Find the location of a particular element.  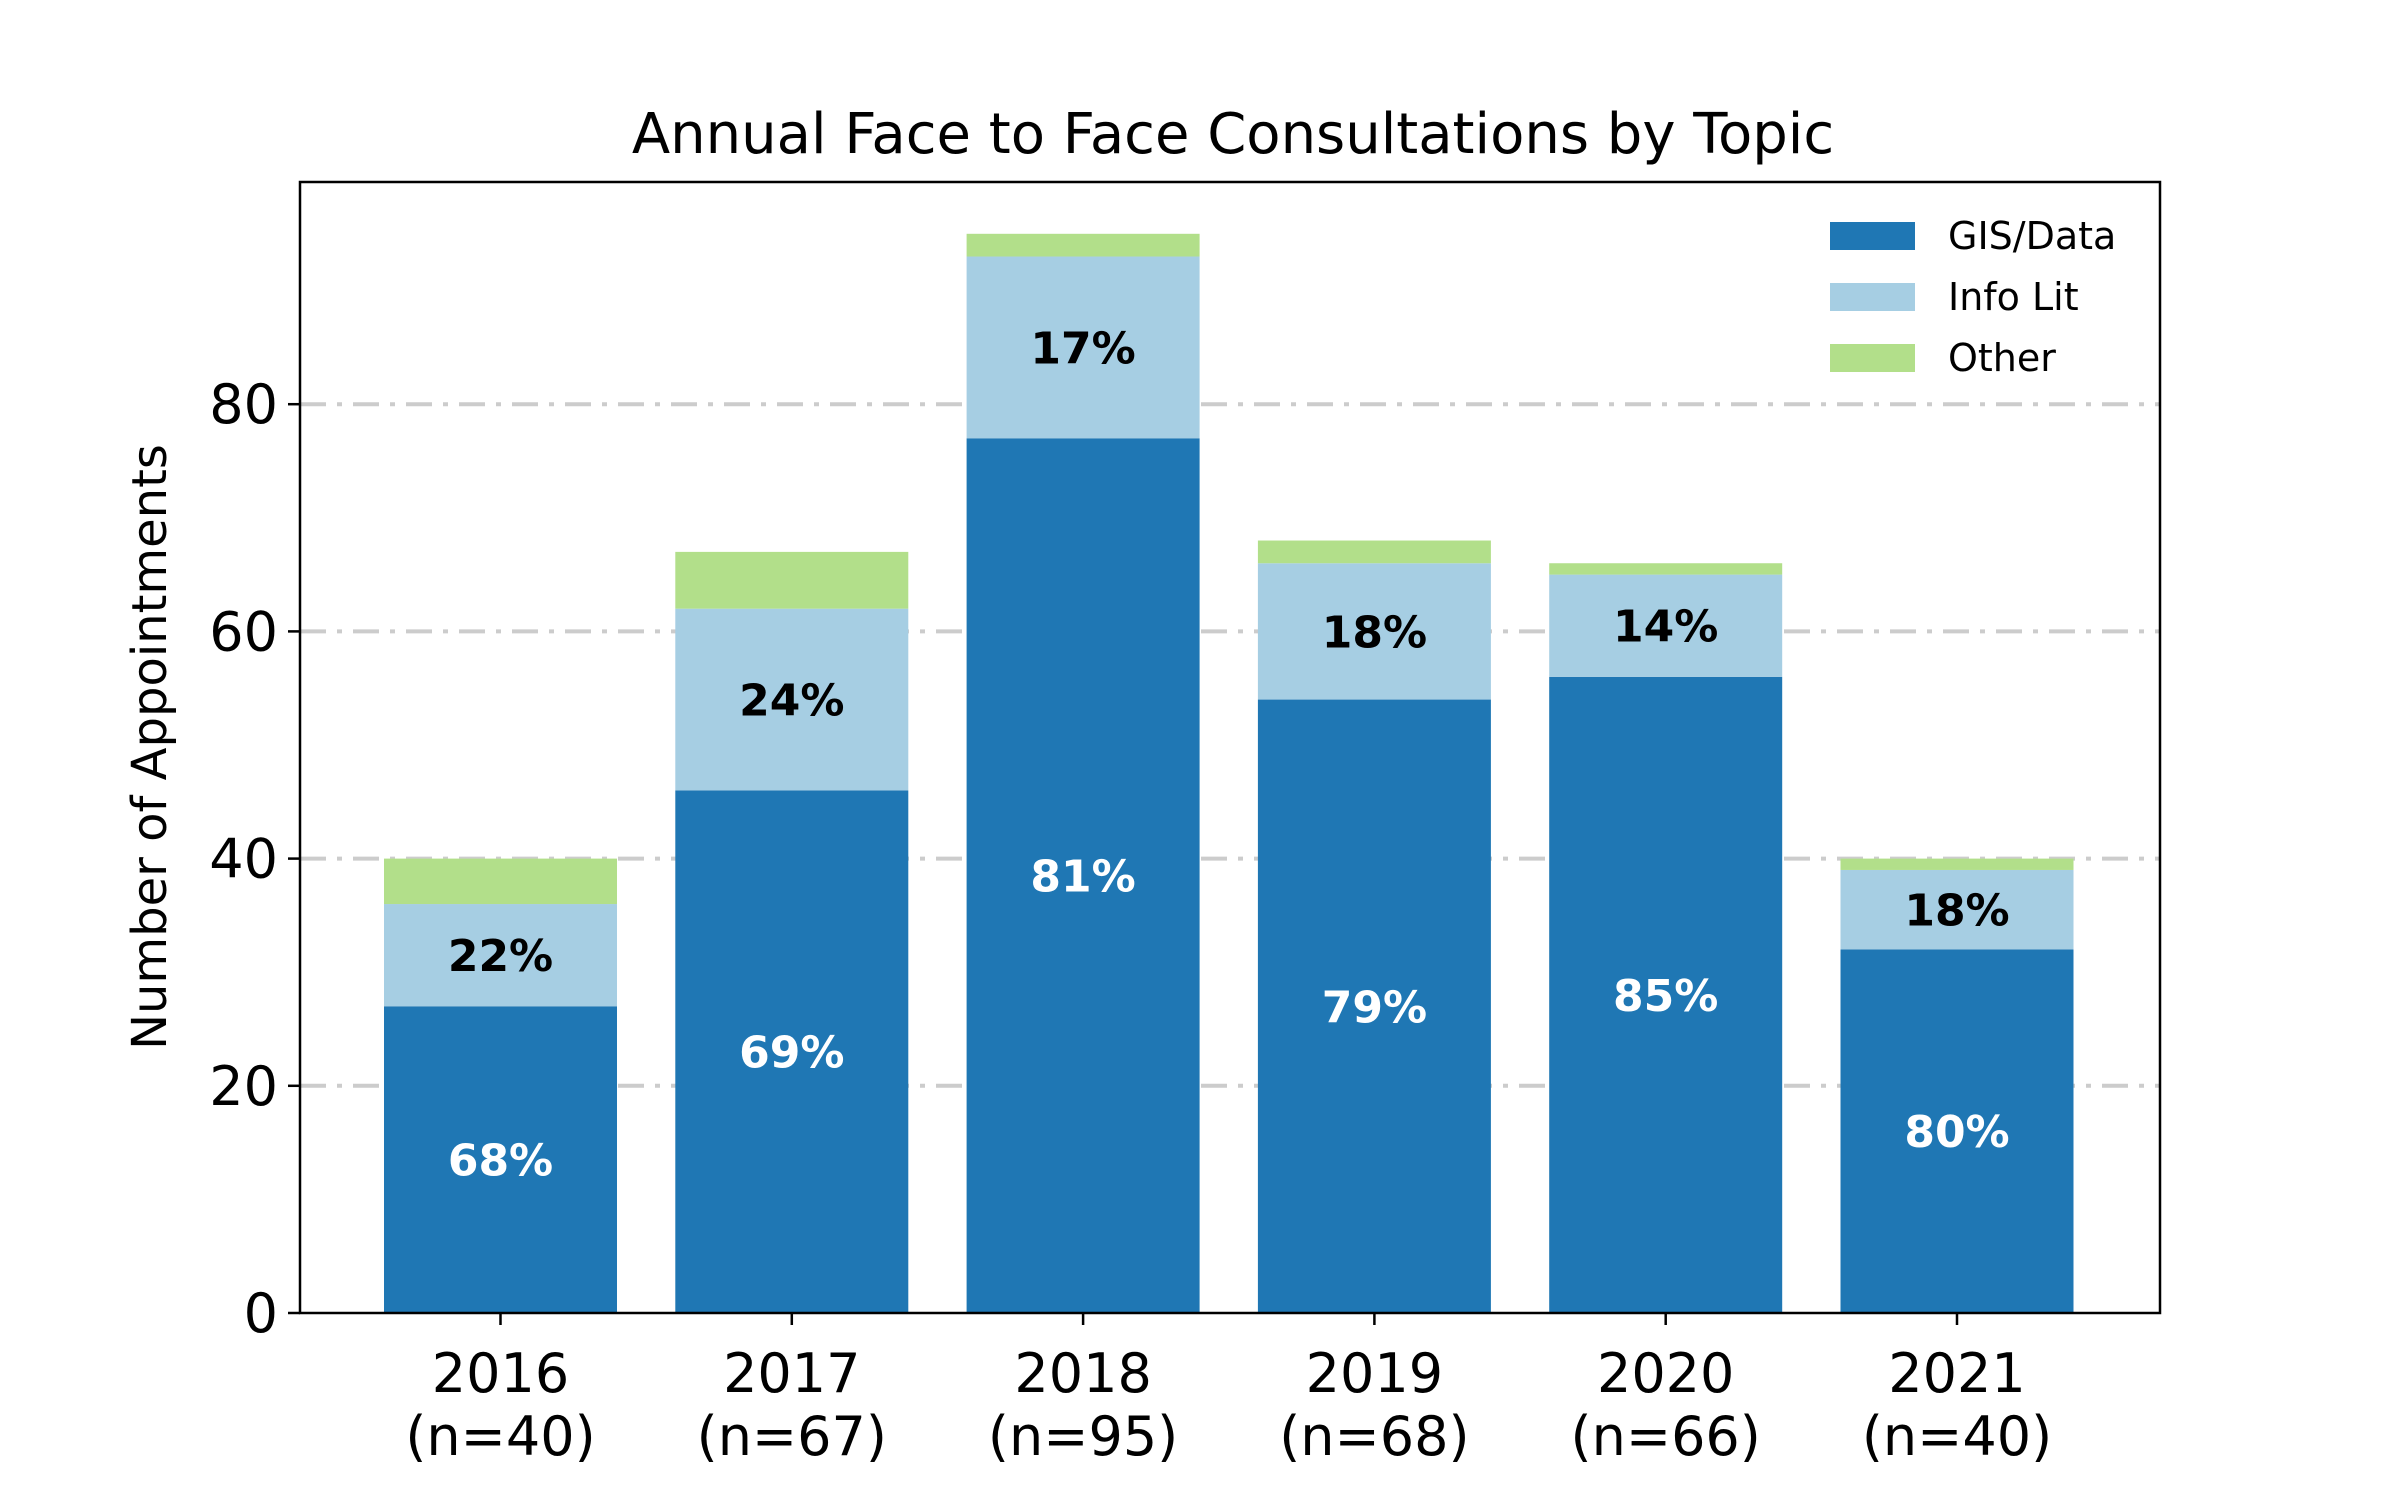

x-tick-label: 2018 is located at coordinates (1082, 1373).